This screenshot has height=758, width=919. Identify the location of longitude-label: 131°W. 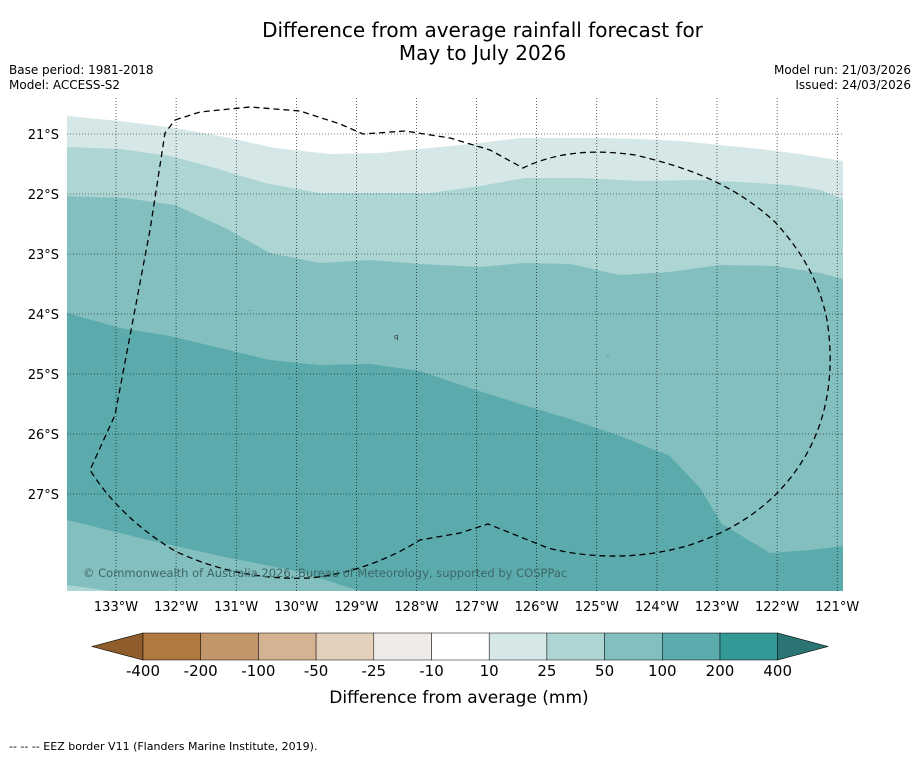
(236, 607).